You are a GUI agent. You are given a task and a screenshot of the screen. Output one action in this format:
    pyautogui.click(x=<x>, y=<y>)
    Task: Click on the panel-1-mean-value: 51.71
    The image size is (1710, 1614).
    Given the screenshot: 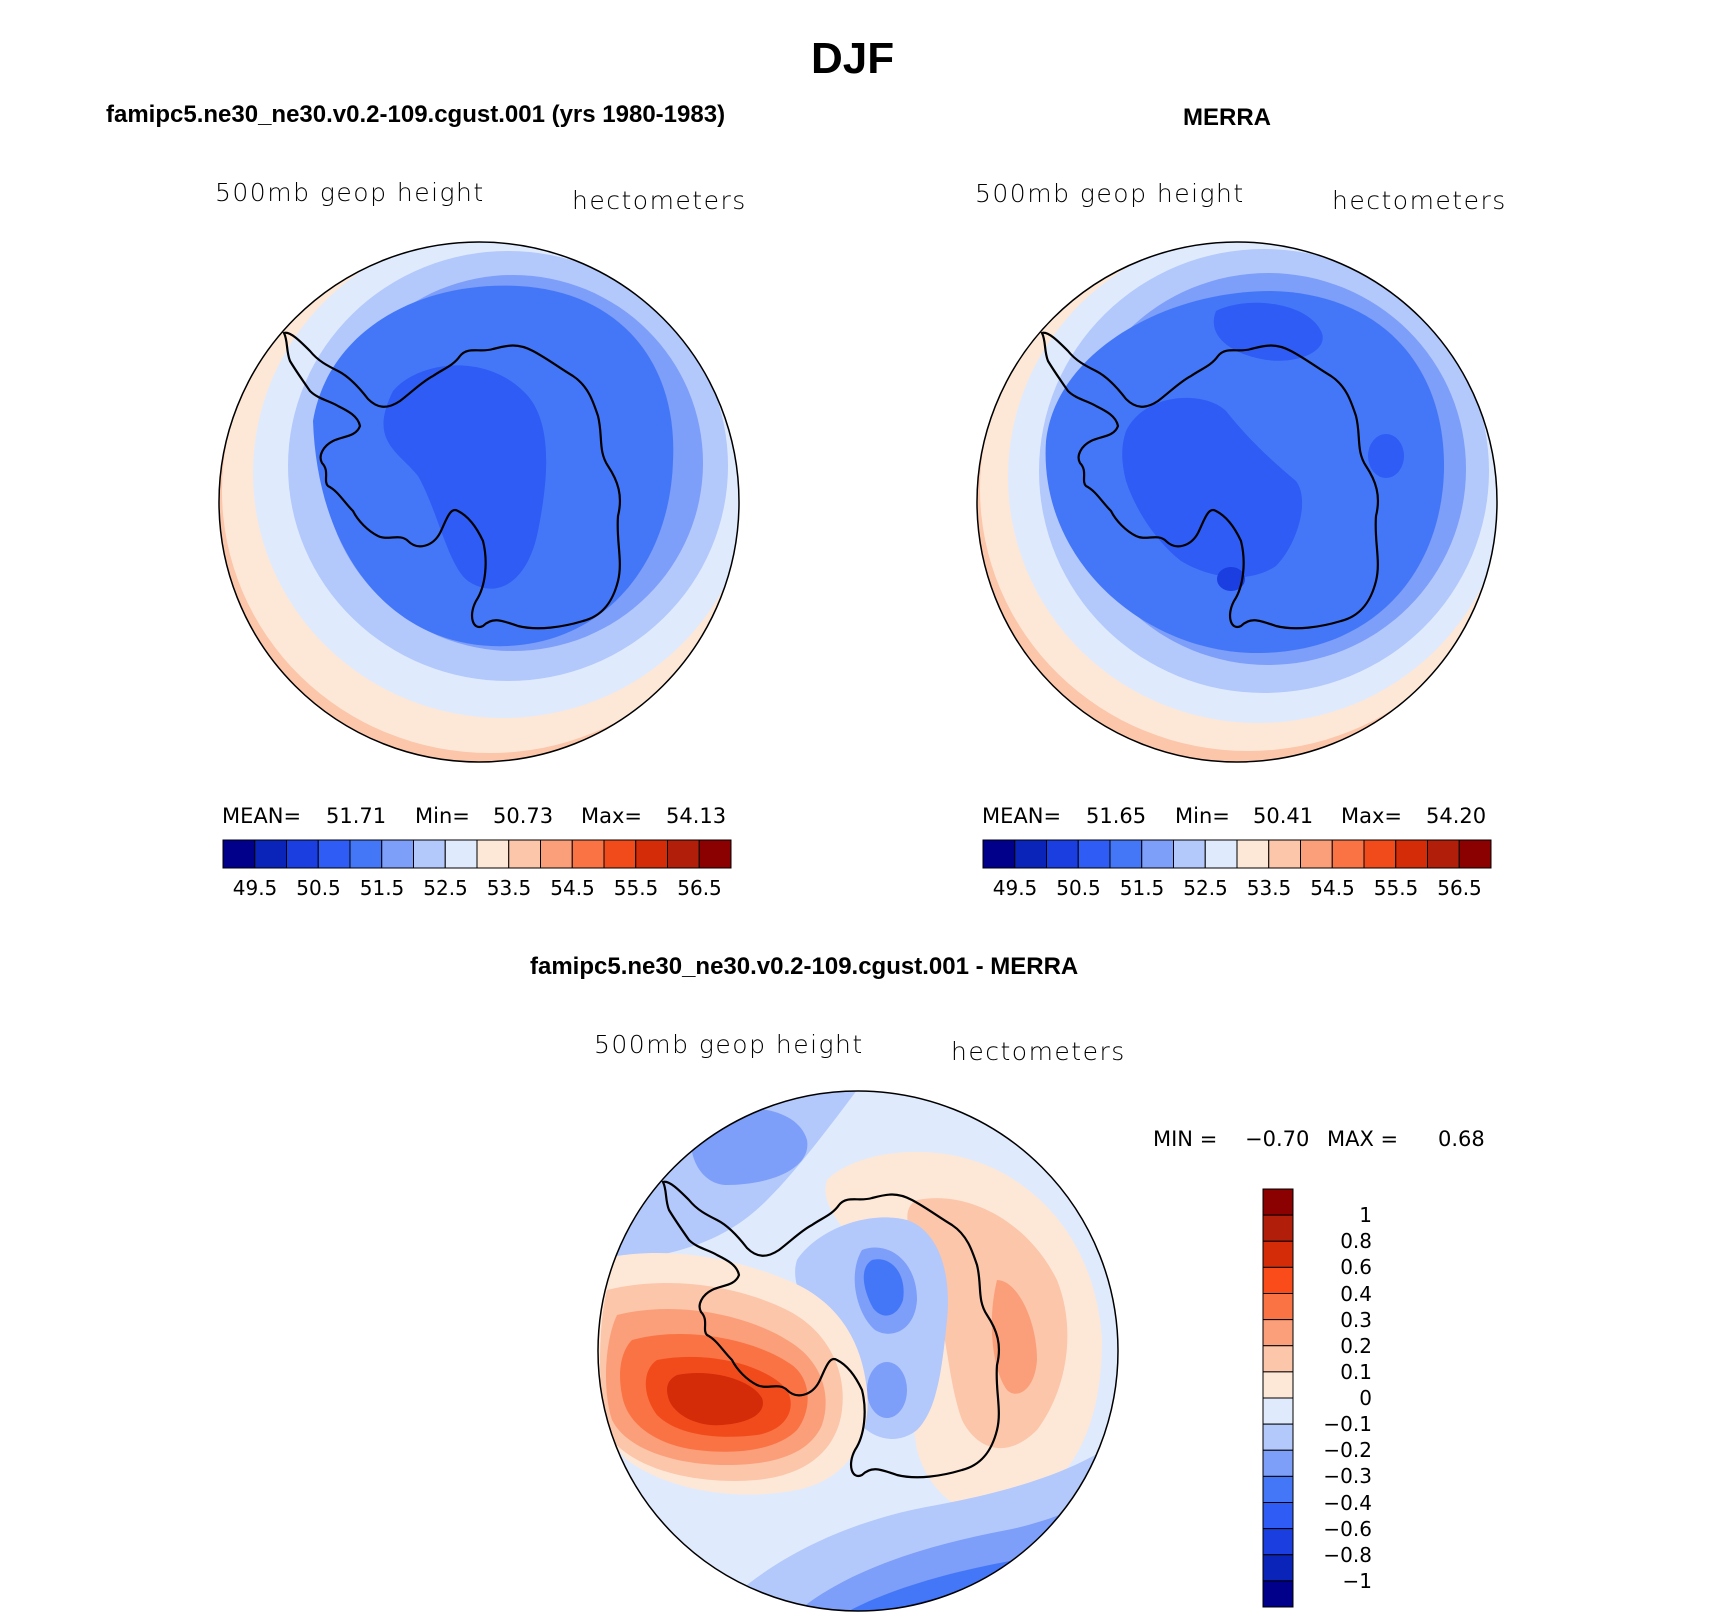 What is the action you would take?
    pyautogui.click(x=356, y=816)
    